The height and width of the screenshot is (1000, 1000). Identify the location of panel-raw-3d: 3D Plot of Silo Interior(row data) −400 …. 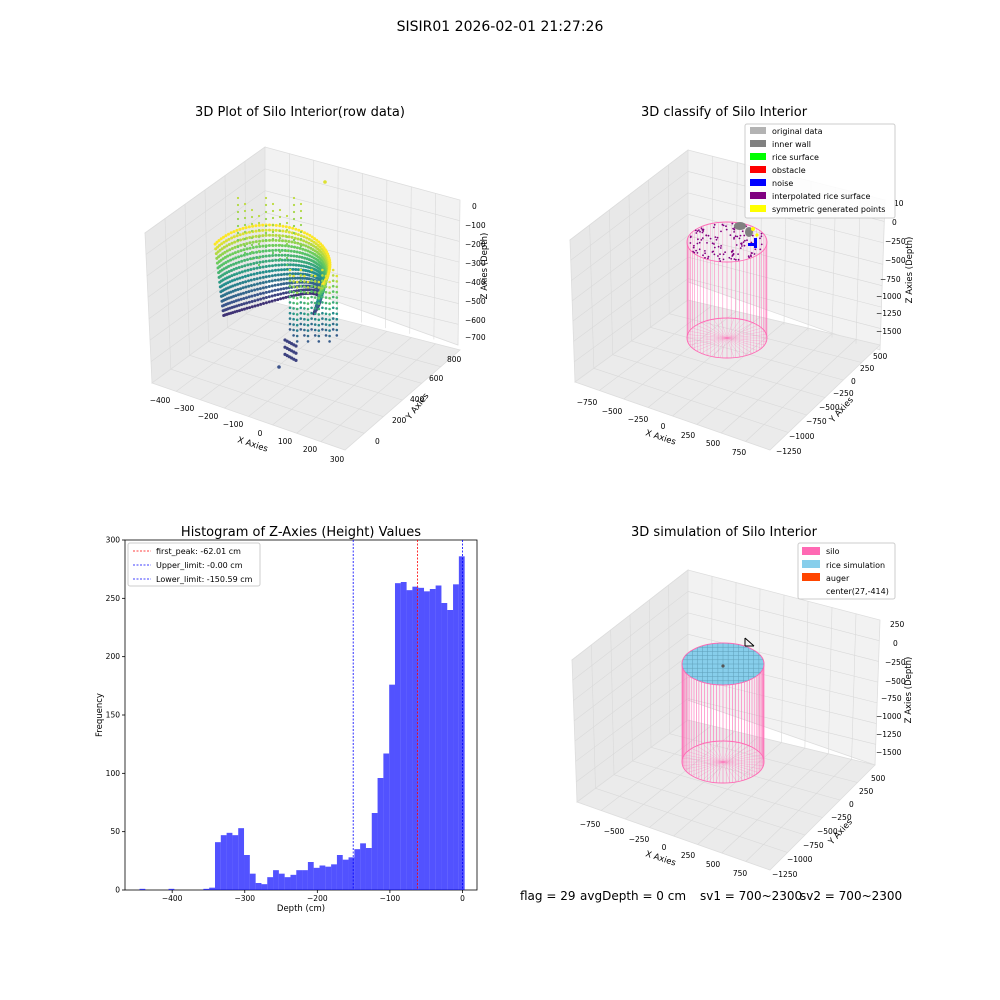
(317, 284).